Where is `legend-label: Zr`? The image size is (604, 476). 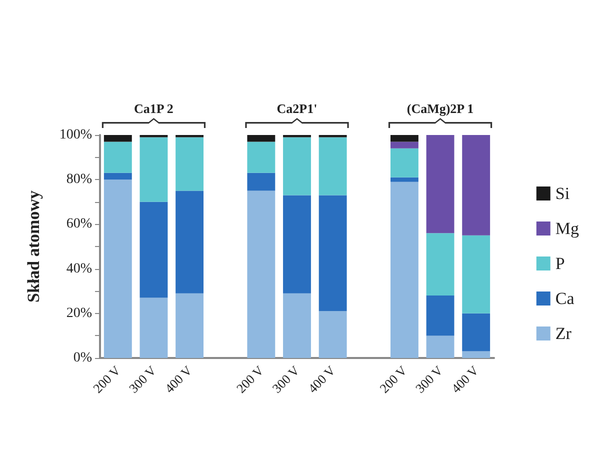
legend-label: Zr is located at coordinates (563, 333).